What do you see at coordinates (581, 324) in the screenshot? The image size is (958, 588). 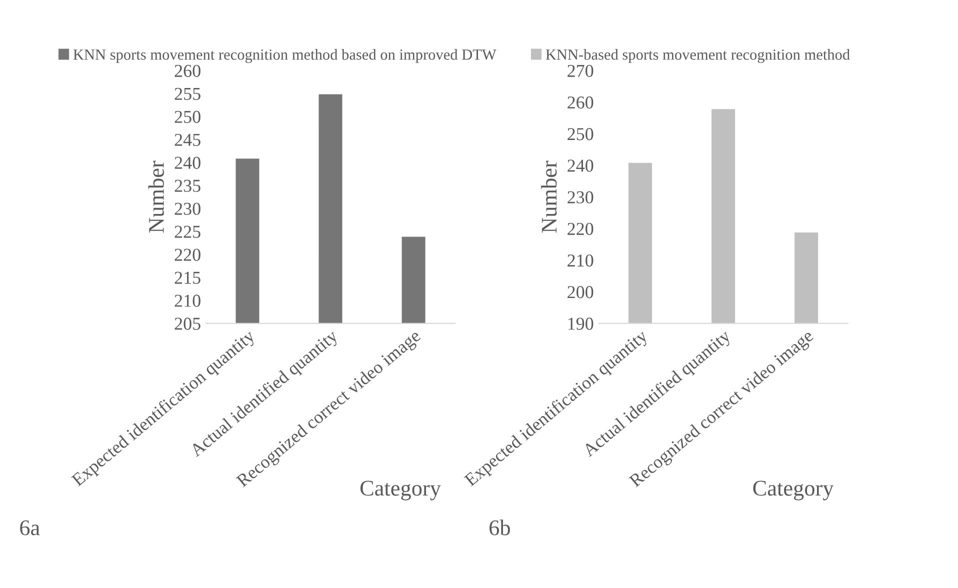 I see `y-tick-label: 190` at bounding box center [581, 324].